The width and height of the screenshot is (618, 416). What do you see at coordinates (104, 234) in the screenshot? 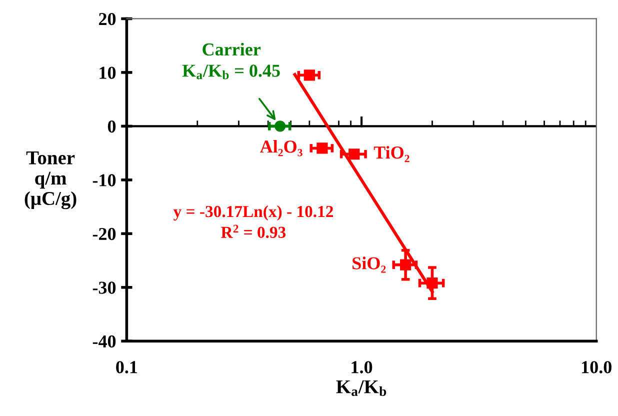
I see `y-tick-label: -20` at bounding box center [104, 234].